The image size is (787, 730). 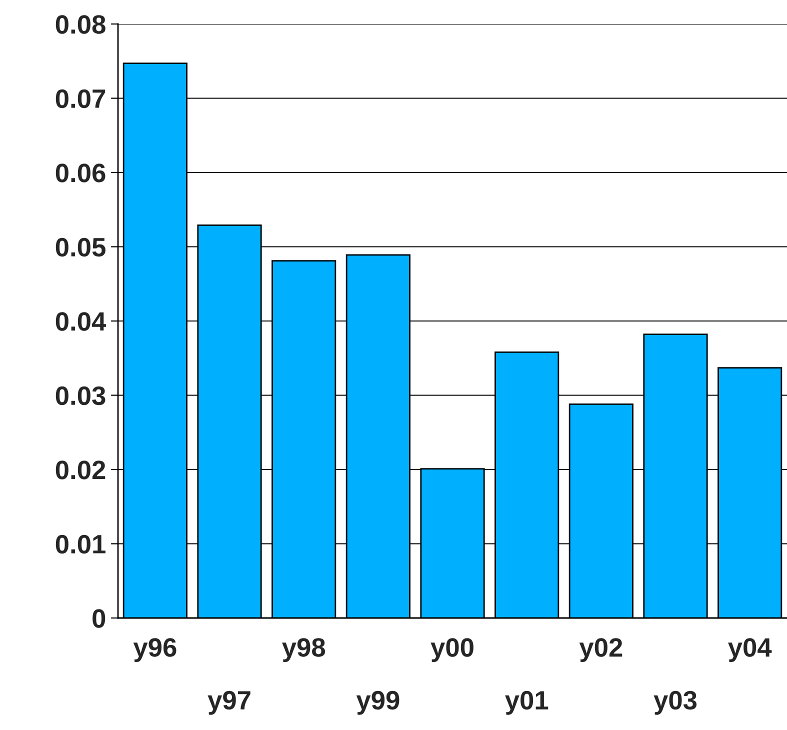 I want to click on y-tick-label: 0, so click(x=99, y=618).